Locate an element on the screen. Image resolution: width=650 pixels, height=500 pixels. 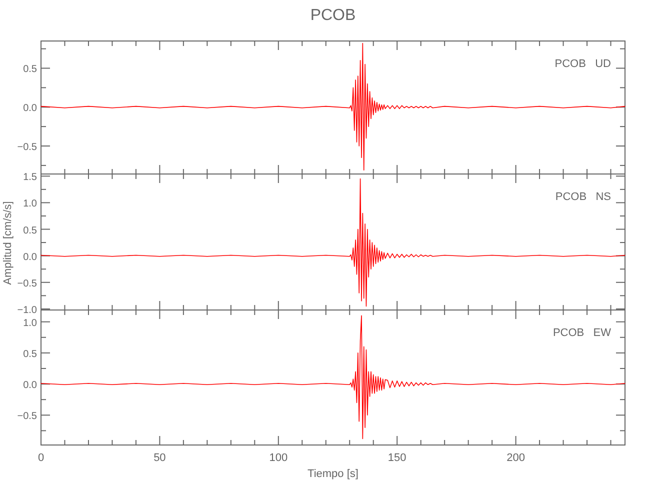
annotation: PCOB UD is located at coordinates (583, 64).